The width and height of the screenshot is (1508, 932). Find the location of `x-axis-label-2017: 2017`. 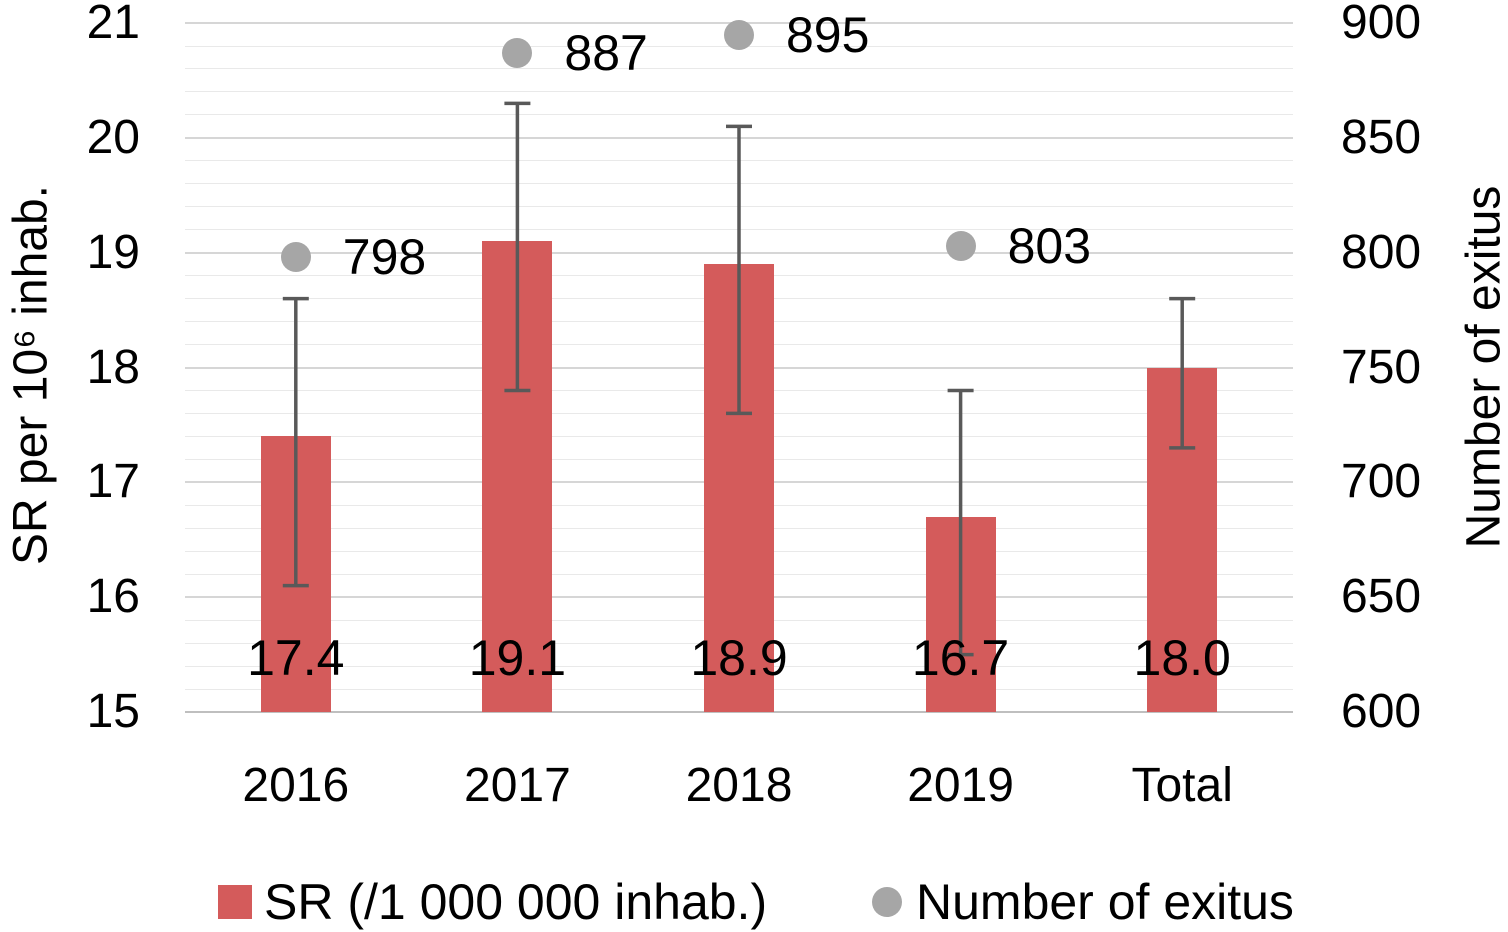

x-axis-label-2017: 2017 is located at coordinates (517, 785).